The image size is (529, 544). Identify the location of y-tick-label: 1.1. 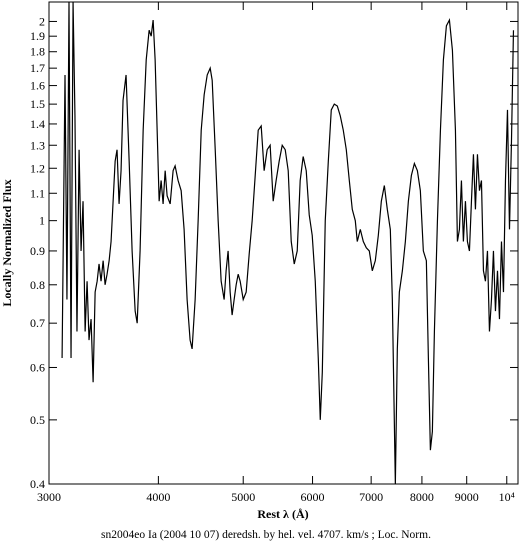
(37, 193).